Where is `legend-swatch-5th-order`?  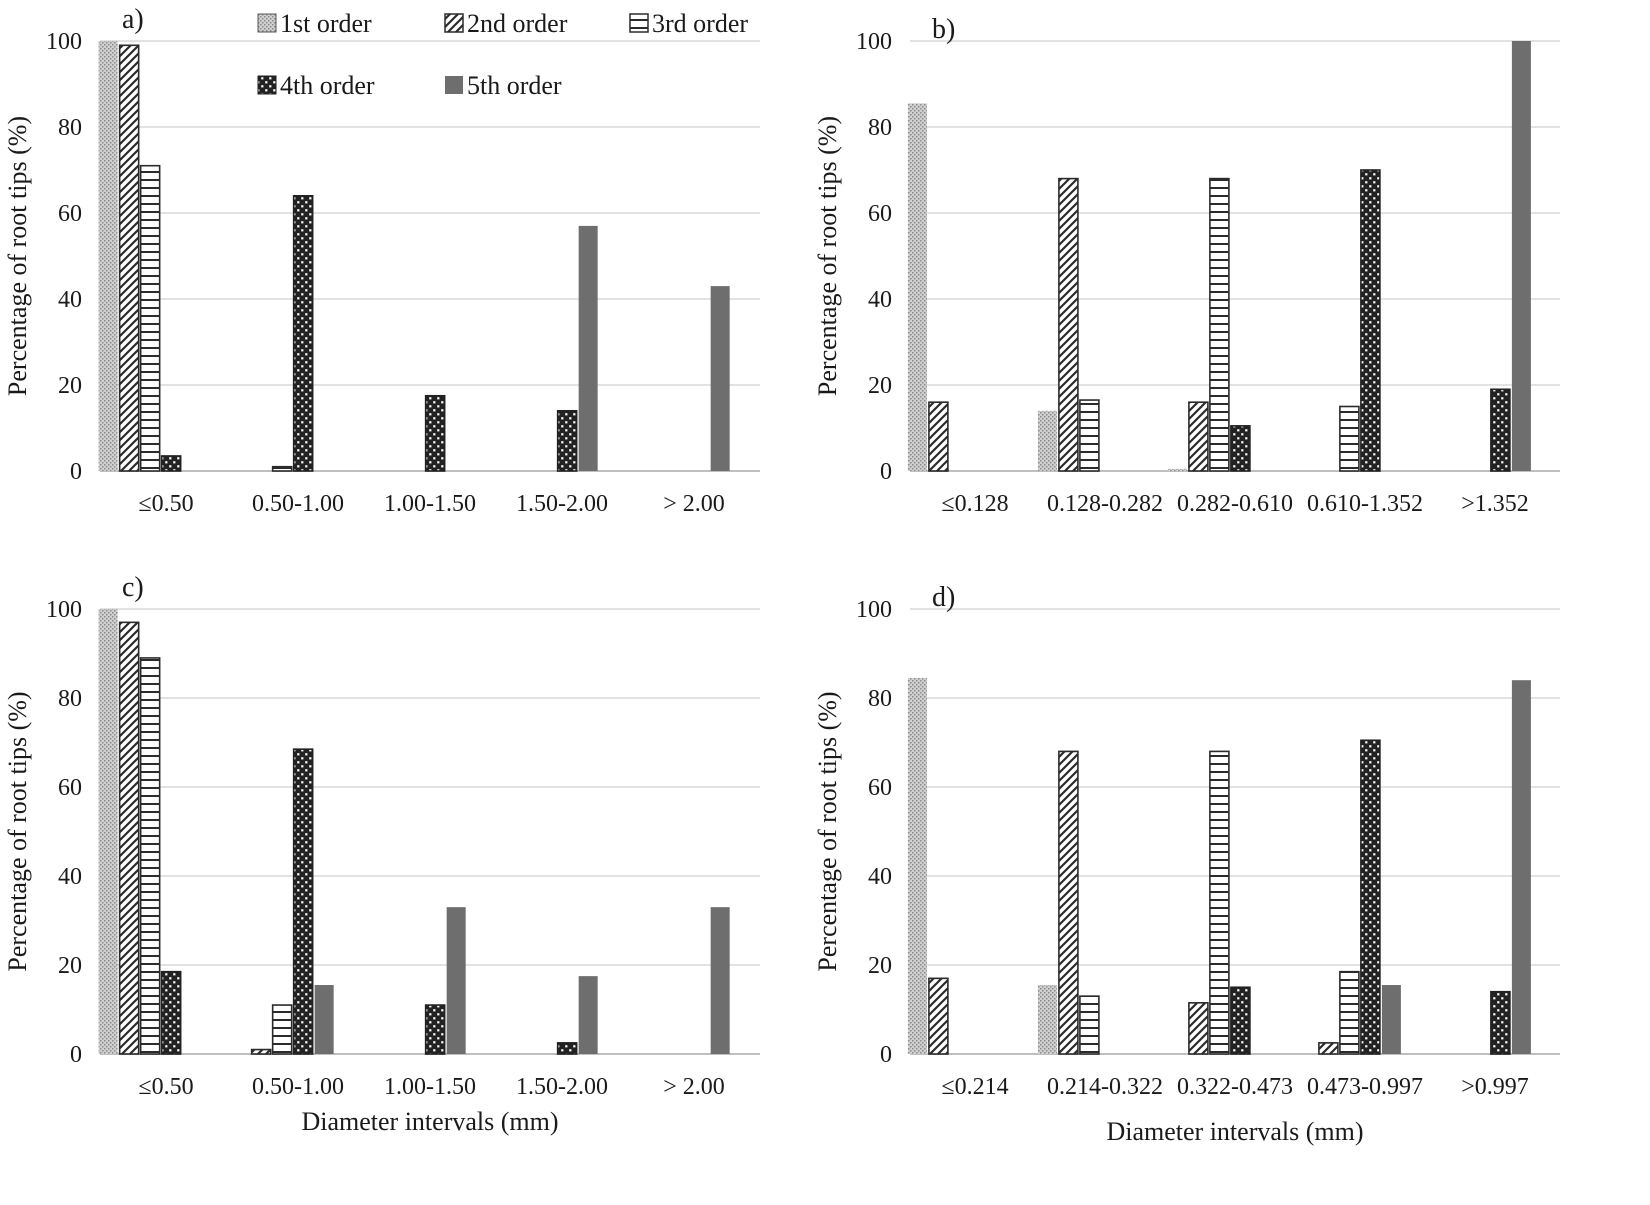 legend-swatch-5th-order is located at coordinates (454, 85).